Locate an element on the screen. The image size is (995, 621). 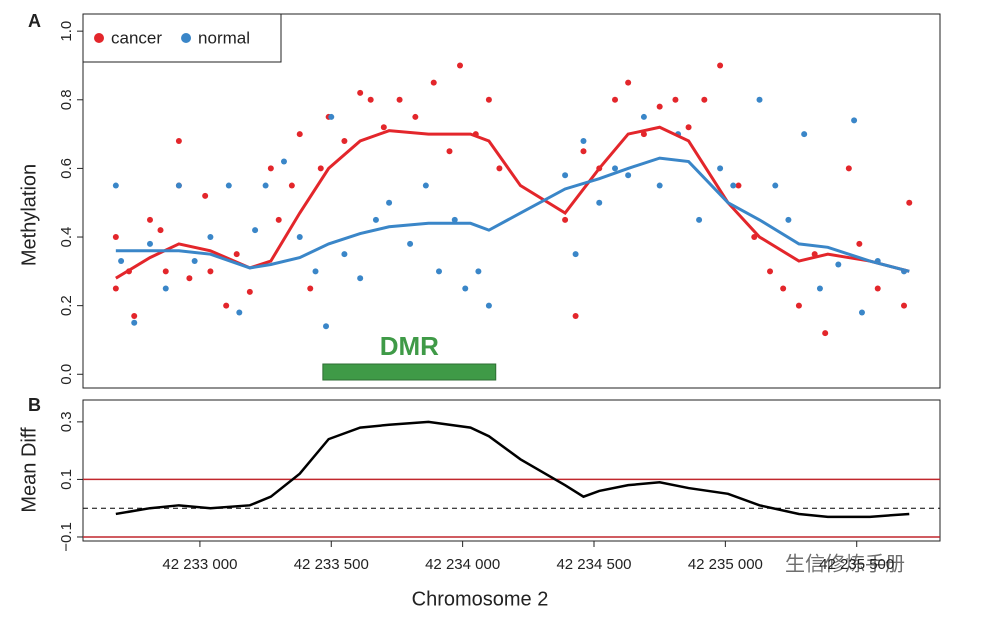
y-tick-label: 0.4 is located at coordinates (66, 237).